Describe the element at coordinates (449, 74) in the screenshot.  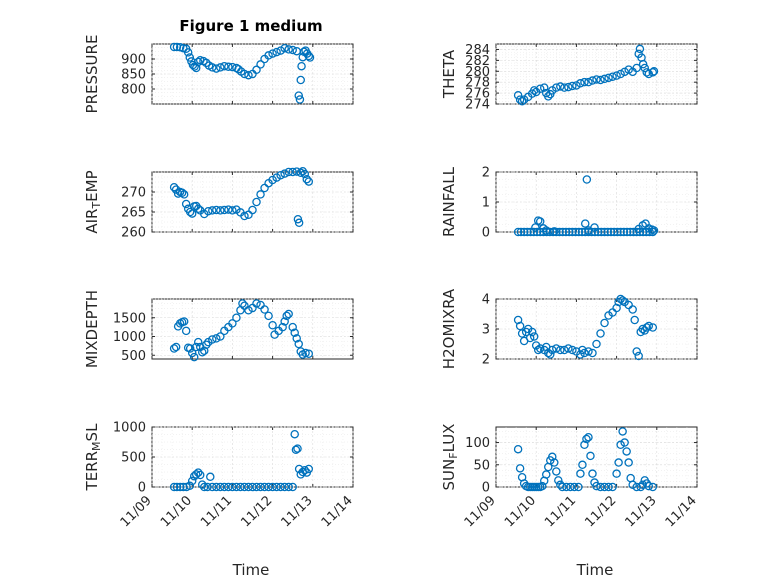
I see `y-axis-label: THETA` at that location.